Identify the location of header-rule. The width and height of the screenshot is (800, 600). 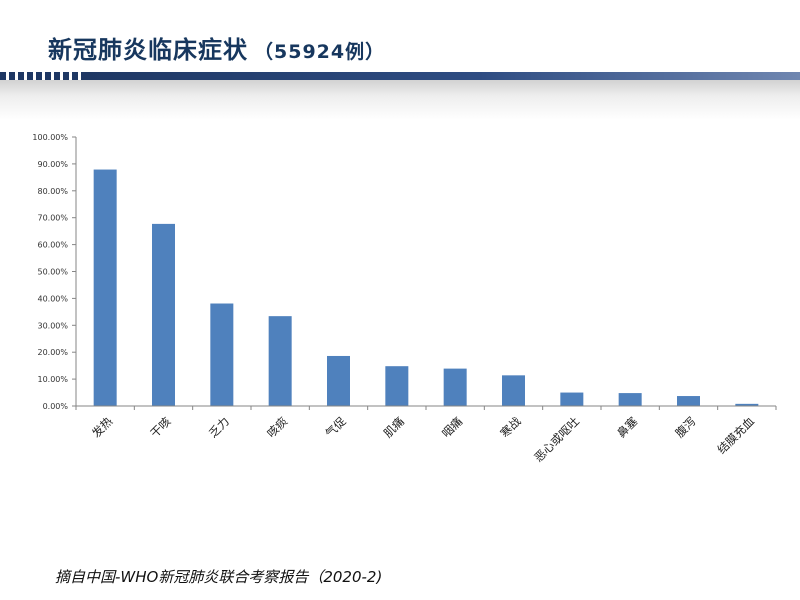
(443, 76).